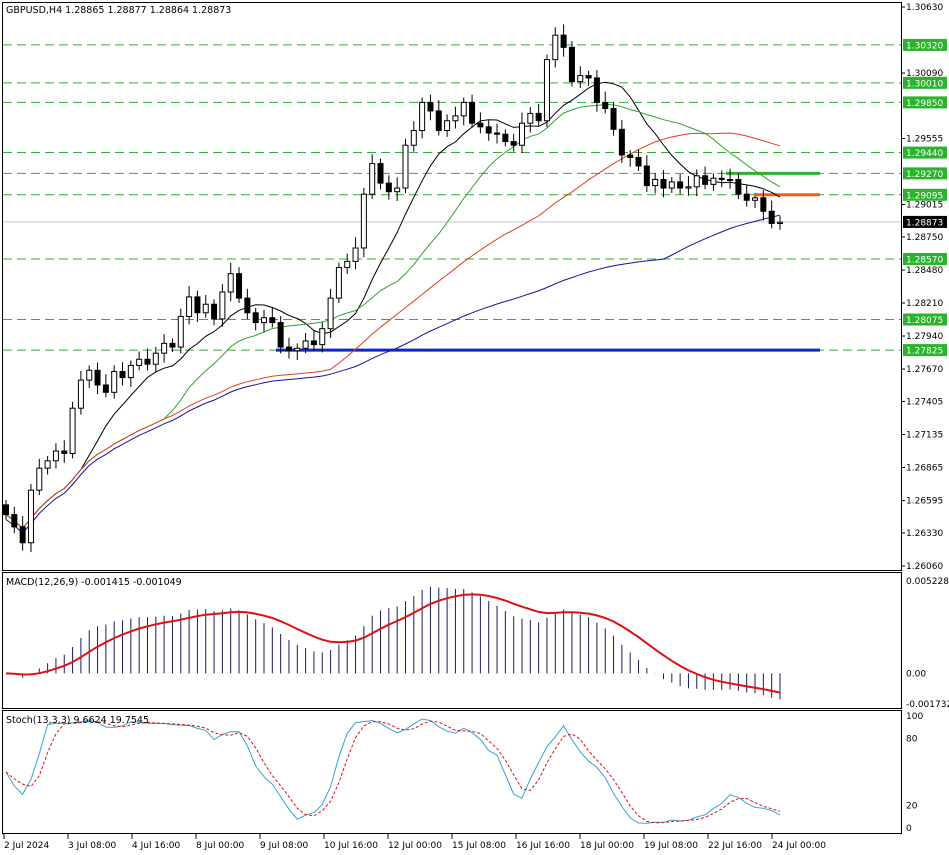 This screenshot has height=855, width=949. Describe the element at coordinates (909, 829) in the screenshot. I see `stoch-tick-label: 0` at that location.